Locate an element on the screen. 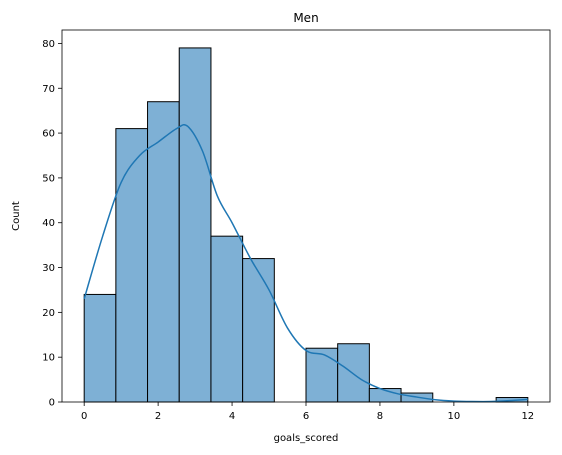 The image size is (562, 455). chart-title: Men is located at coordinates (305, 18).